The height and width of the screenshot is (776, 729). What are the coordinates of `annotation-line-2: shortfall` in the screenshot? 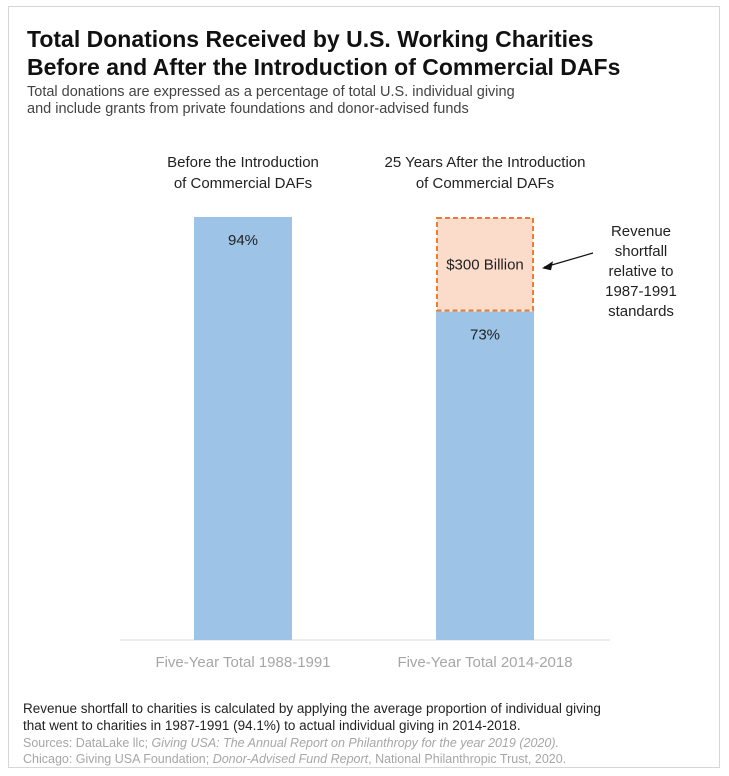 It's located at (641, 251).